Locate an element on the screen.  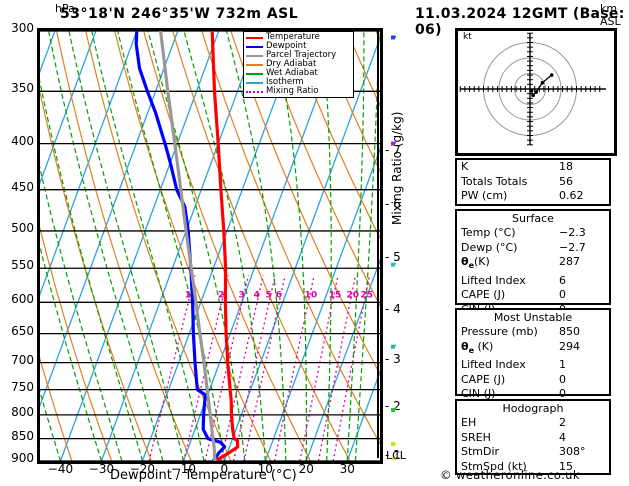
panel-row-value: 1 is located at coordinates (562, 365).